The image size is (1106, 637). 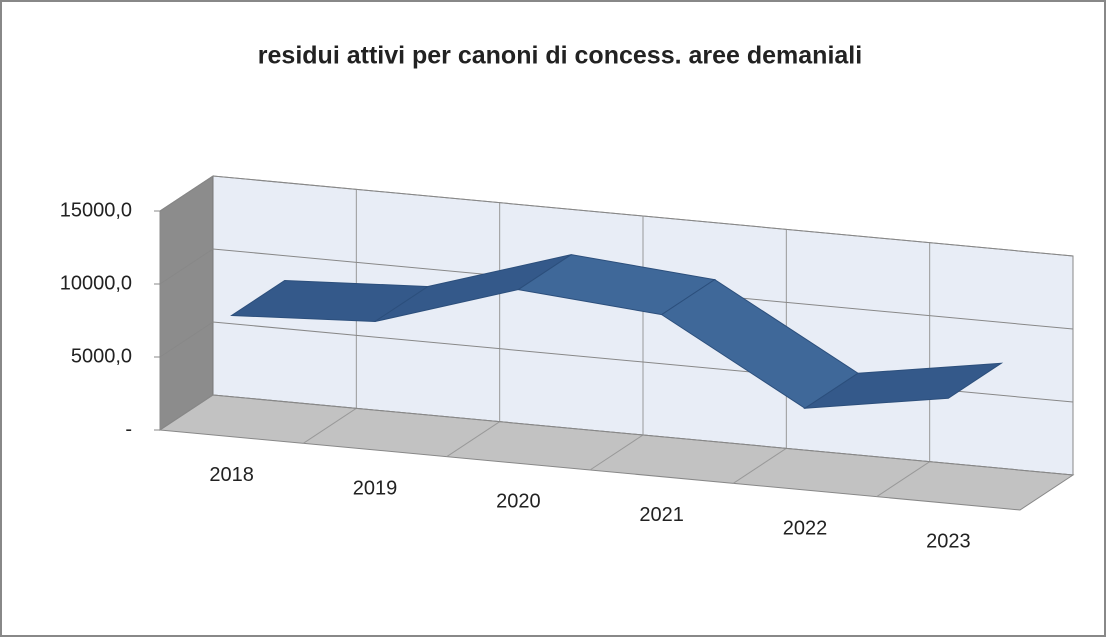 I want to click on x-tick-label: 2021, so click(x=661, y=515).